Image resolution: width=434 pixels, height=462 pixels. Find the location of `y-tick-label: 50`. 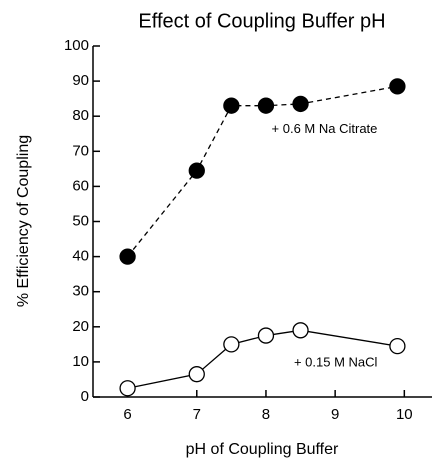

y-tick-label: 50 is located at coordinates (80, 220).